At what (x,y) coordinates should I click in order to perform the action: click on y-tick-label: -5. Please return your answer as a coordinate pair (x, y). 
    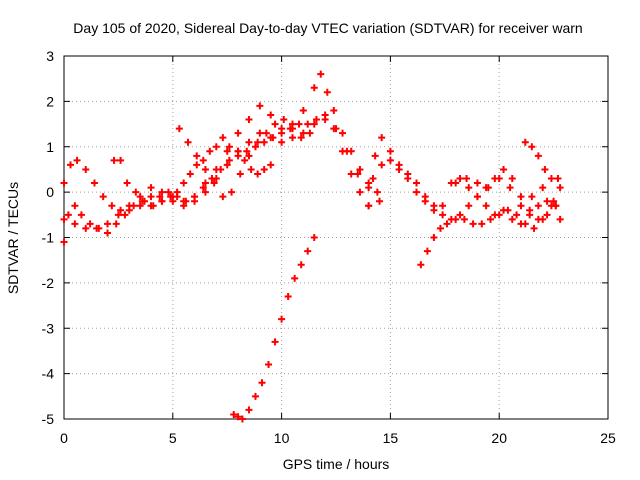
    Looking at the image, I should click on (48, 419).